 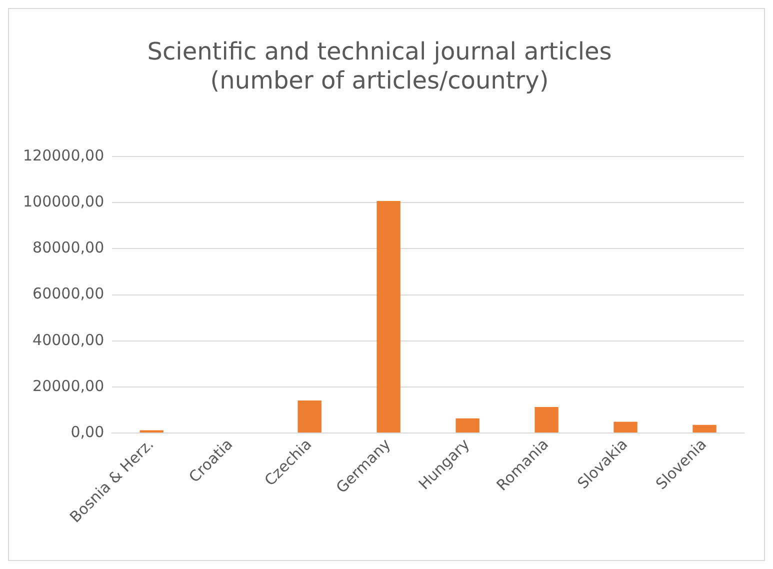 I want to click on y-tick-label: 0,00, so click(x=87, y=431).